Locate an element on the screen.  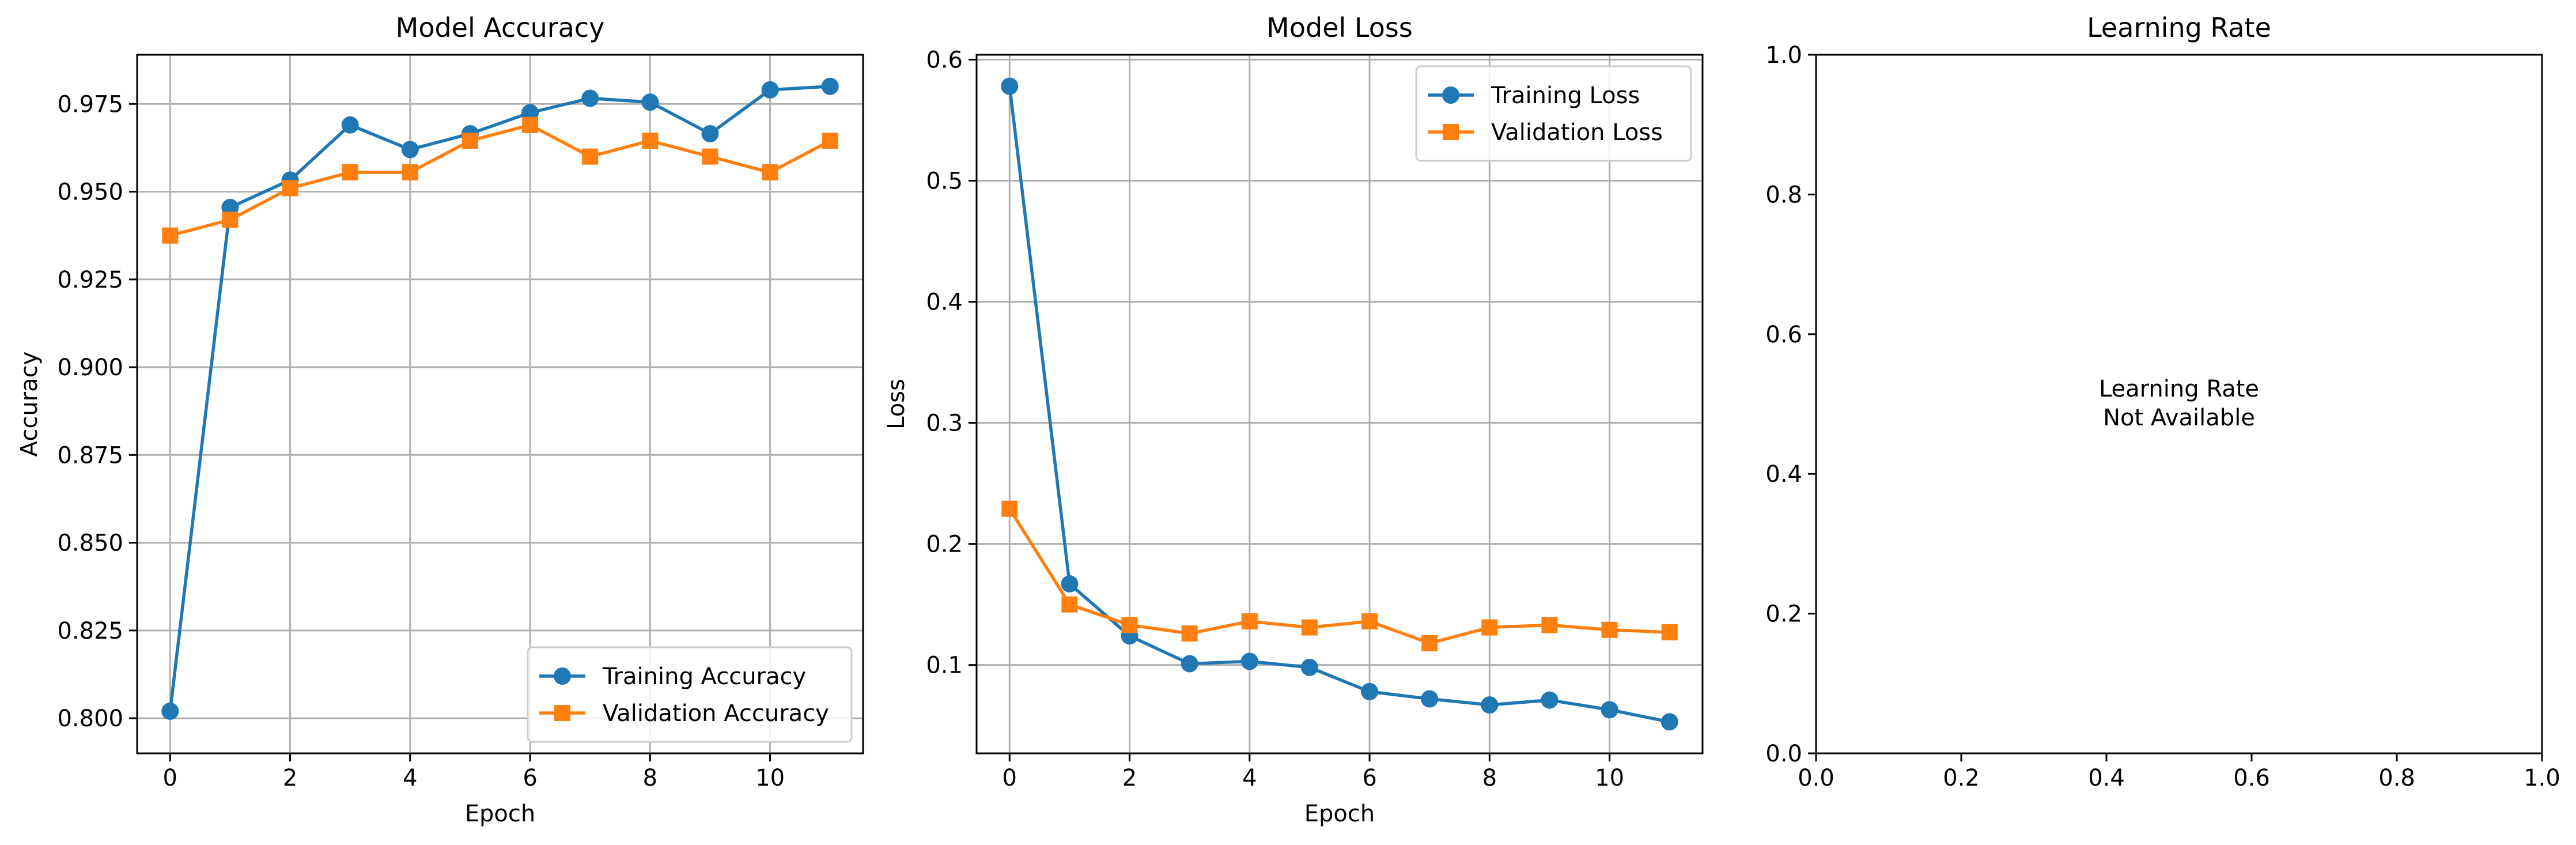
y-tick-label: 0.800 is located at coordinates (90, 719).